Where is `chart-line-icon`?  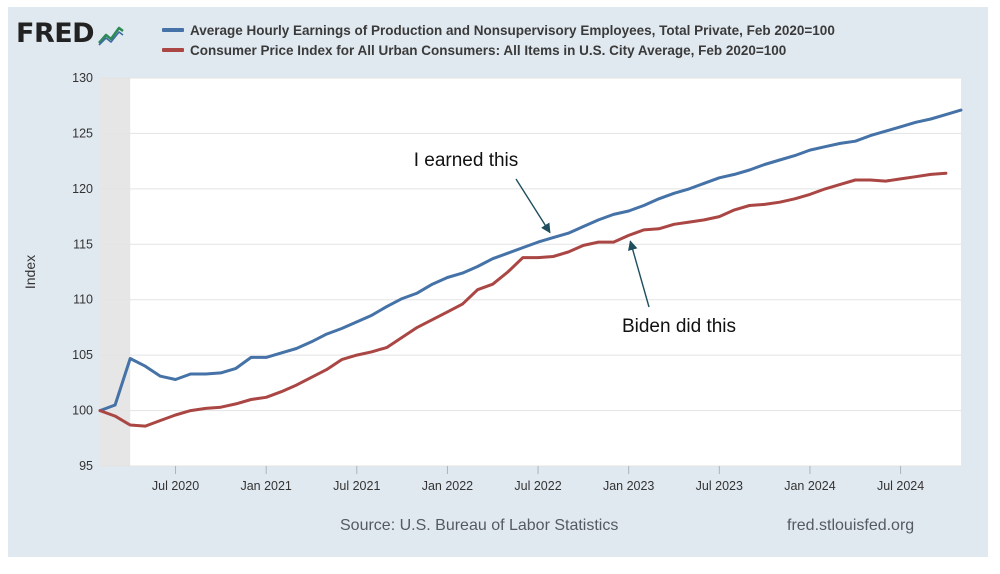 chart-line-icon is located at coordinates (111, 33).